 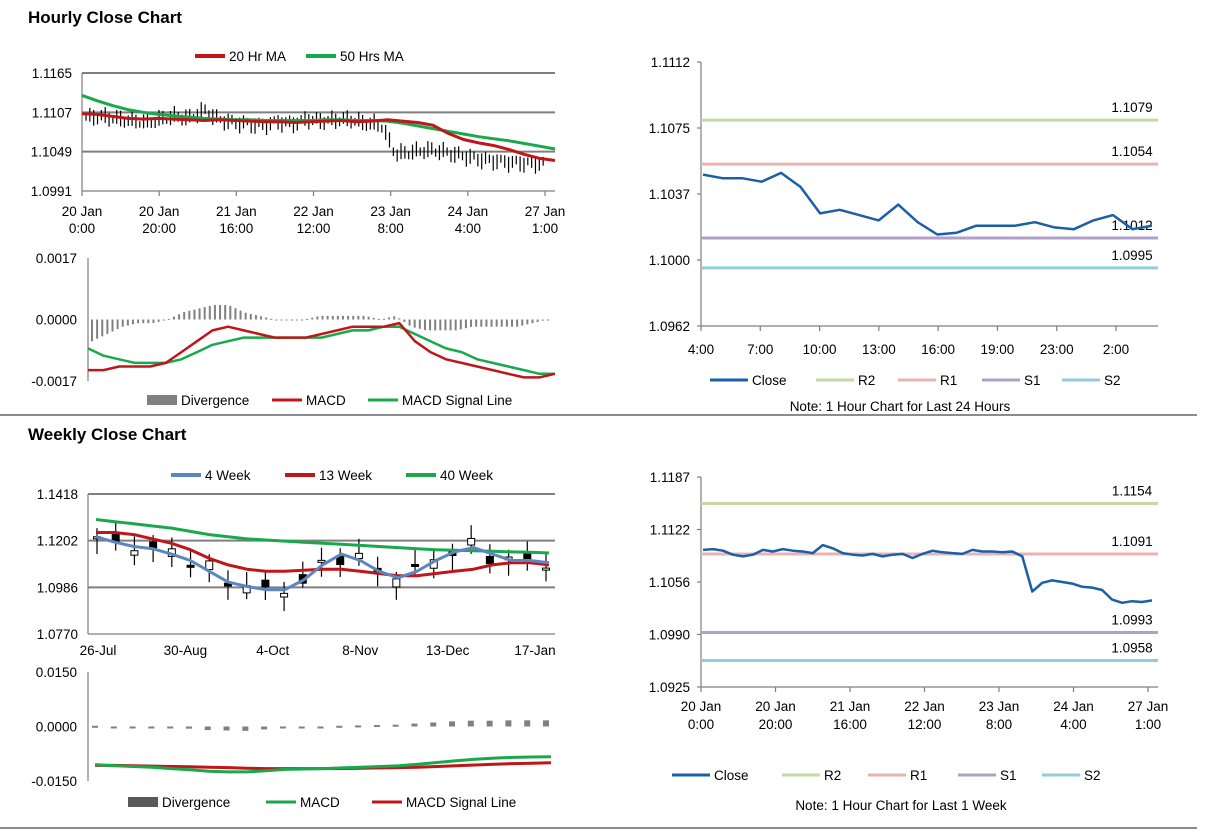 I want to click on legend-4-week-label: 4 Week, so click(x=228, y=475).